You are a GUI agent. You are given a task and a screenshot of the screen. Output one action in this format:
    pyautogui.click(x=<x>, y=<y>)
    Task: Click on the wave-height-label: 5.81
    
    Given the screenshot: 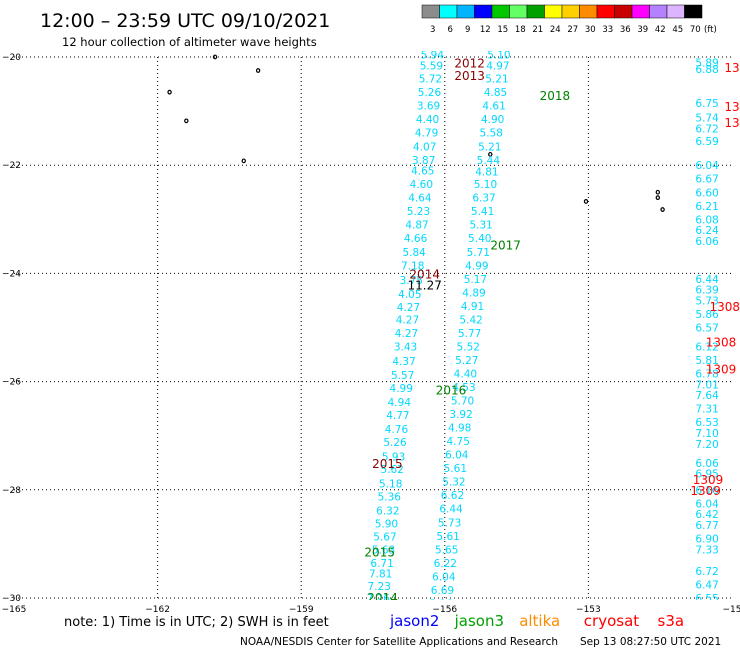 What is the action you would take?
    pyautogui.click(x=706, y=361)
    